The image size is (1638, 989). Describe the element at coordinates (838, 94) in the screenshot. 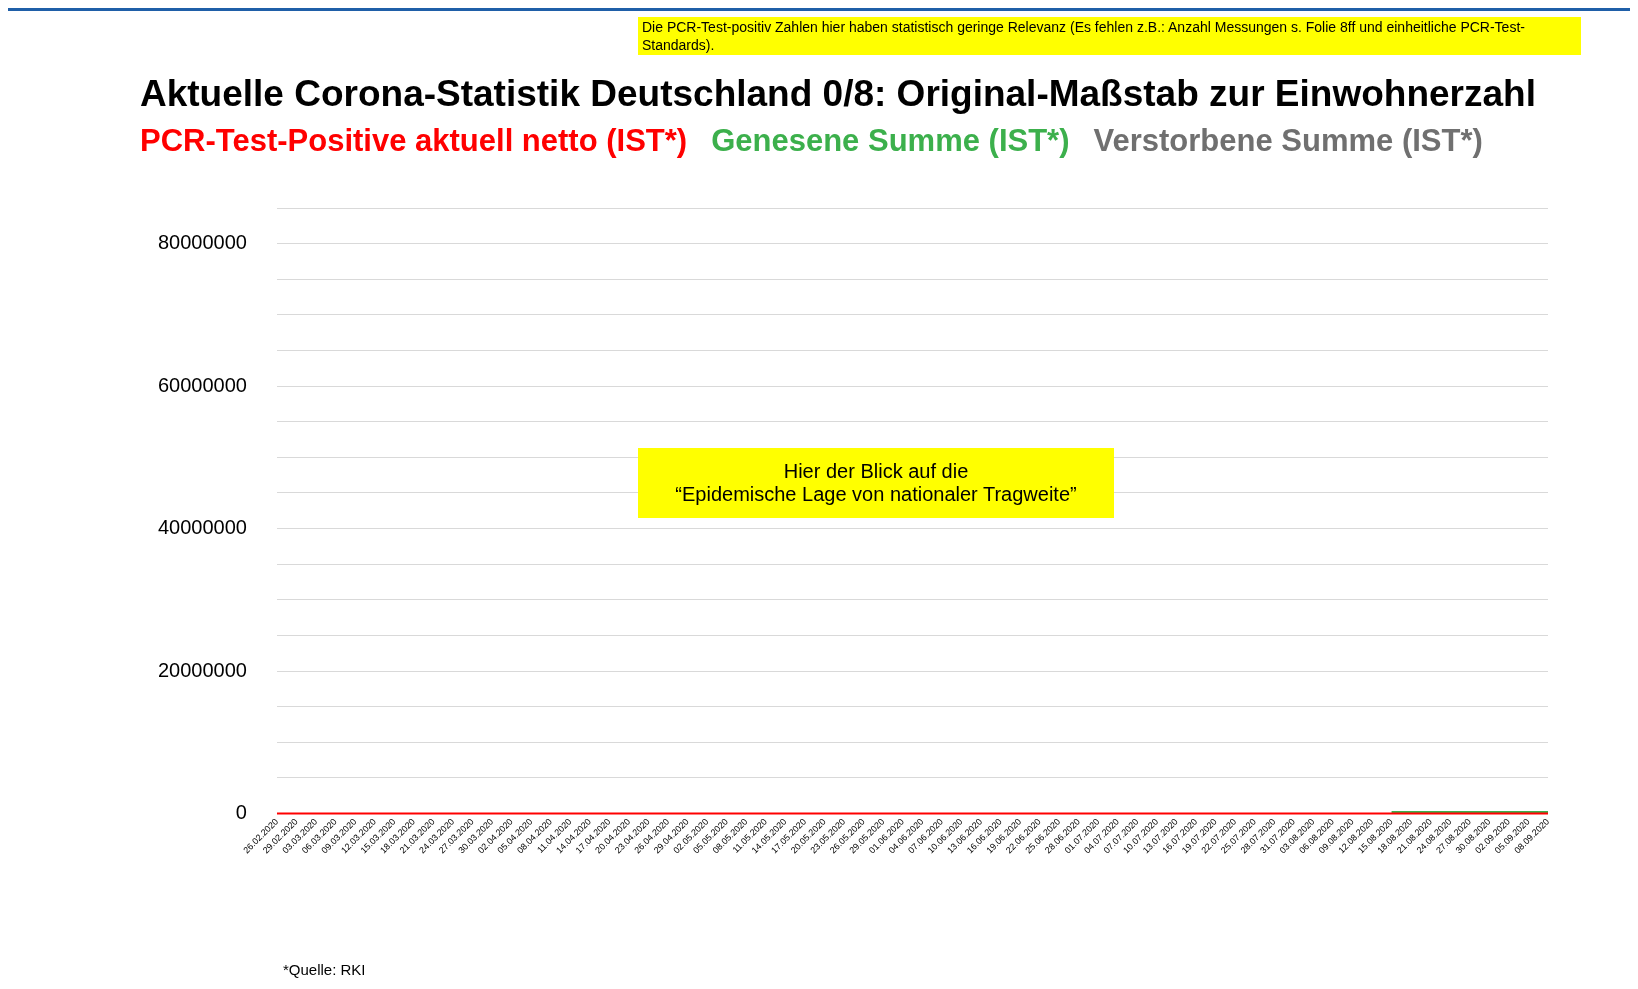

I see `chart-title: Aktuelle Corona-Statistik Deutschland 0/8: Original-Maßstab zur Einwohnerzahl` at that location.